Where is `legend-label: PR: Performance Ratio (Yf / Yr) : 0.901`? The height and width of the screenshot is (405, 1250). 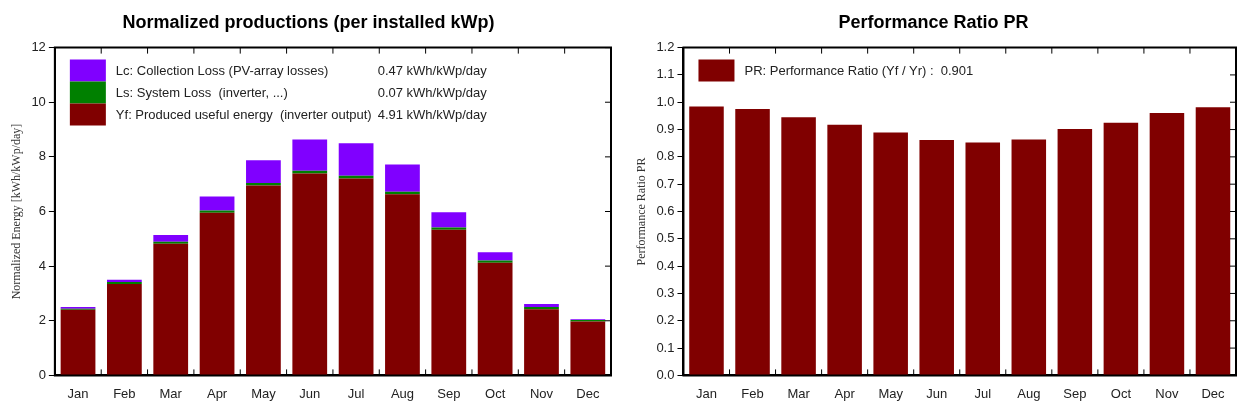 legend-label: PR: Performance Ratio (Yf / Yr) : 0.901 is located at coordinates (859, 71).